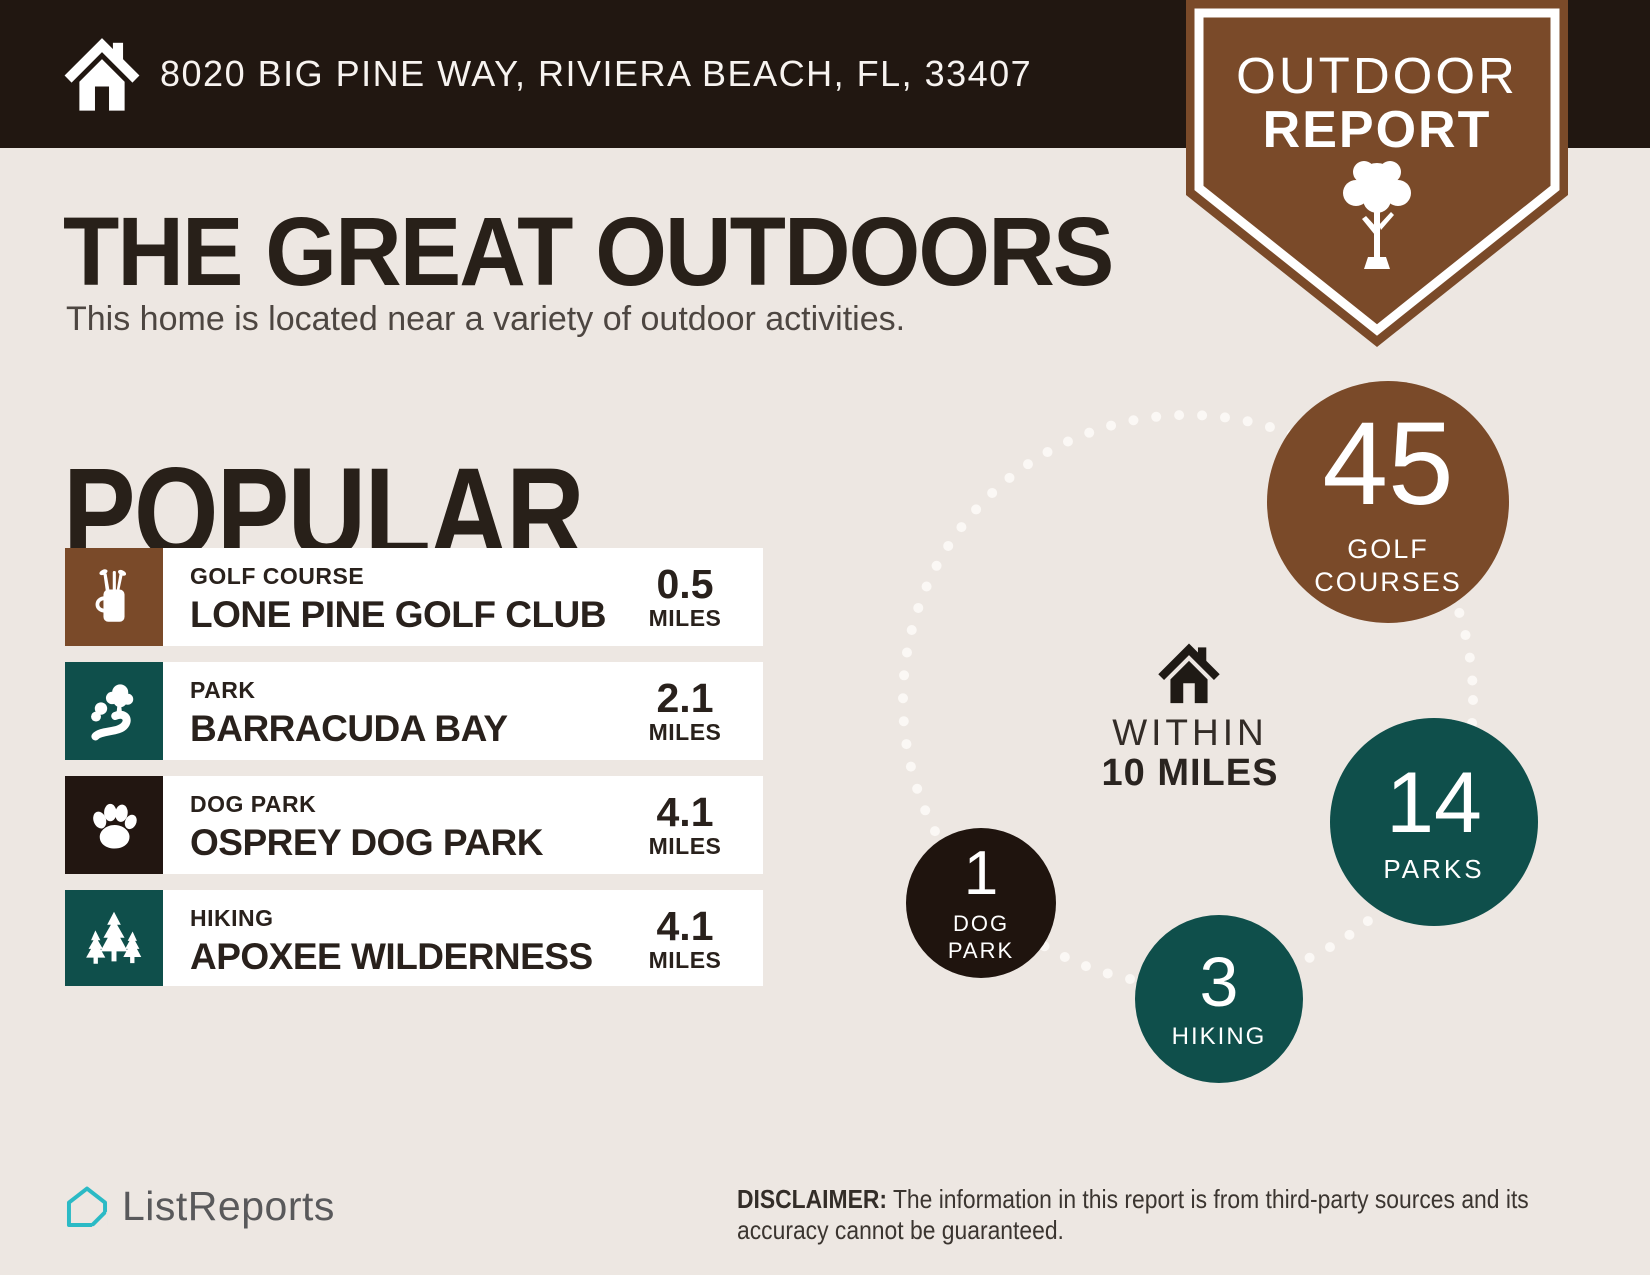  Describe the element at coordinates (1190, 773) in the screenshot. I see `within-distance-label: 10 MILES` at that location.